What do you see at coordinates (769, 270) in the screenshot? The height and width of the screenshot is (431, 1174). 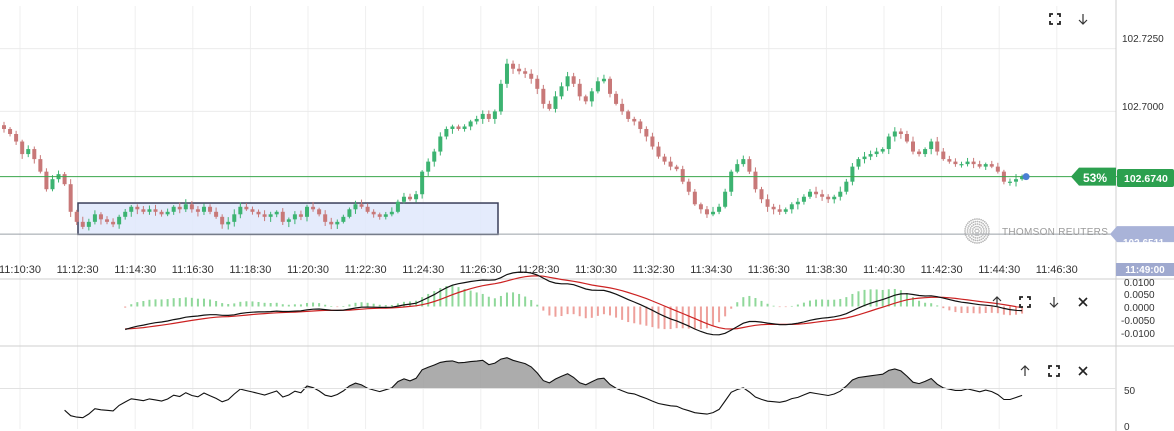 I see `time-tick-label: 11:36:30` at bounding box center [769, 270].